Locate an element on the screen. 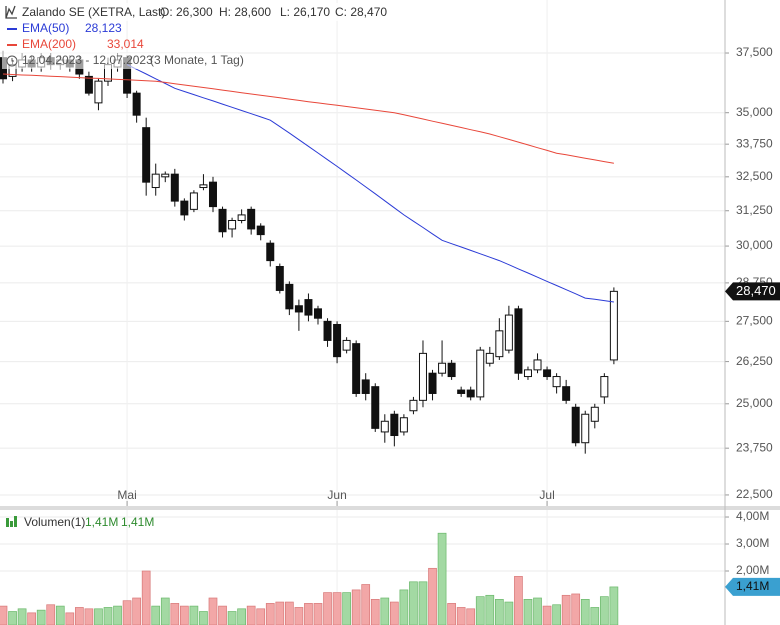 This screenshot has width=780, height=625. y-tick-label: 32,500 is located at coordinates (754, 176).